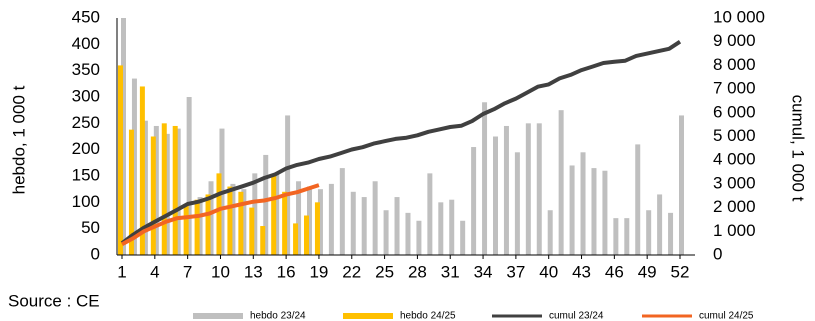  I want to click on x-tick-label: 22, so click(351, 271).